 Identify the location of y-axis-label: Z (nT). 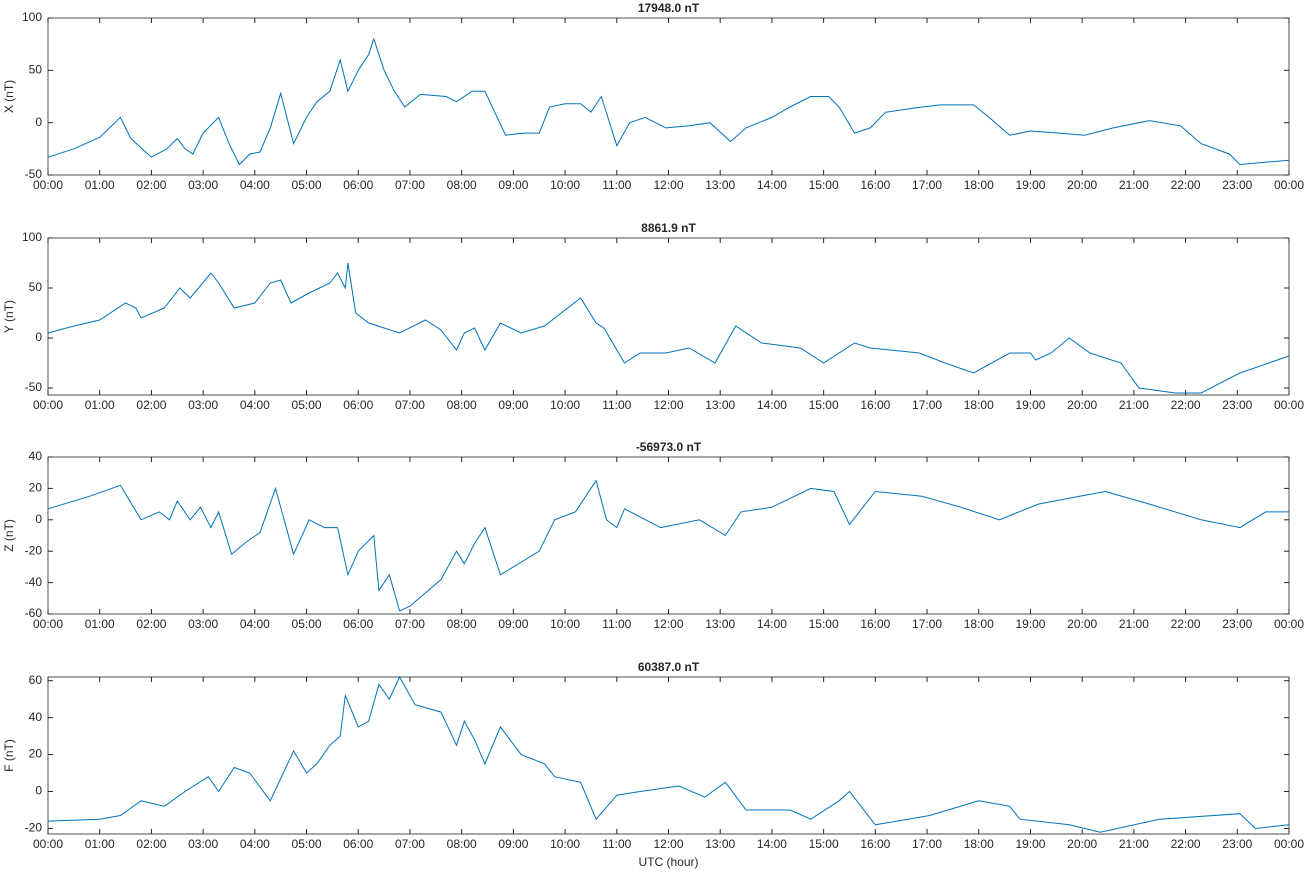
(9, 535).